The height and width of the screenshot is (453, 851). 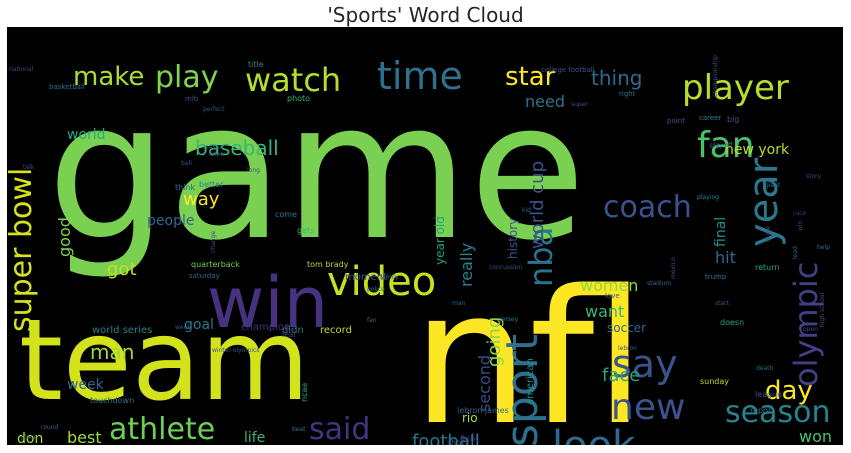 What do you see at coordinates (716, 277) in the screenshot?
I see `word-trump-90: trump` at bounding box center [716, 277].